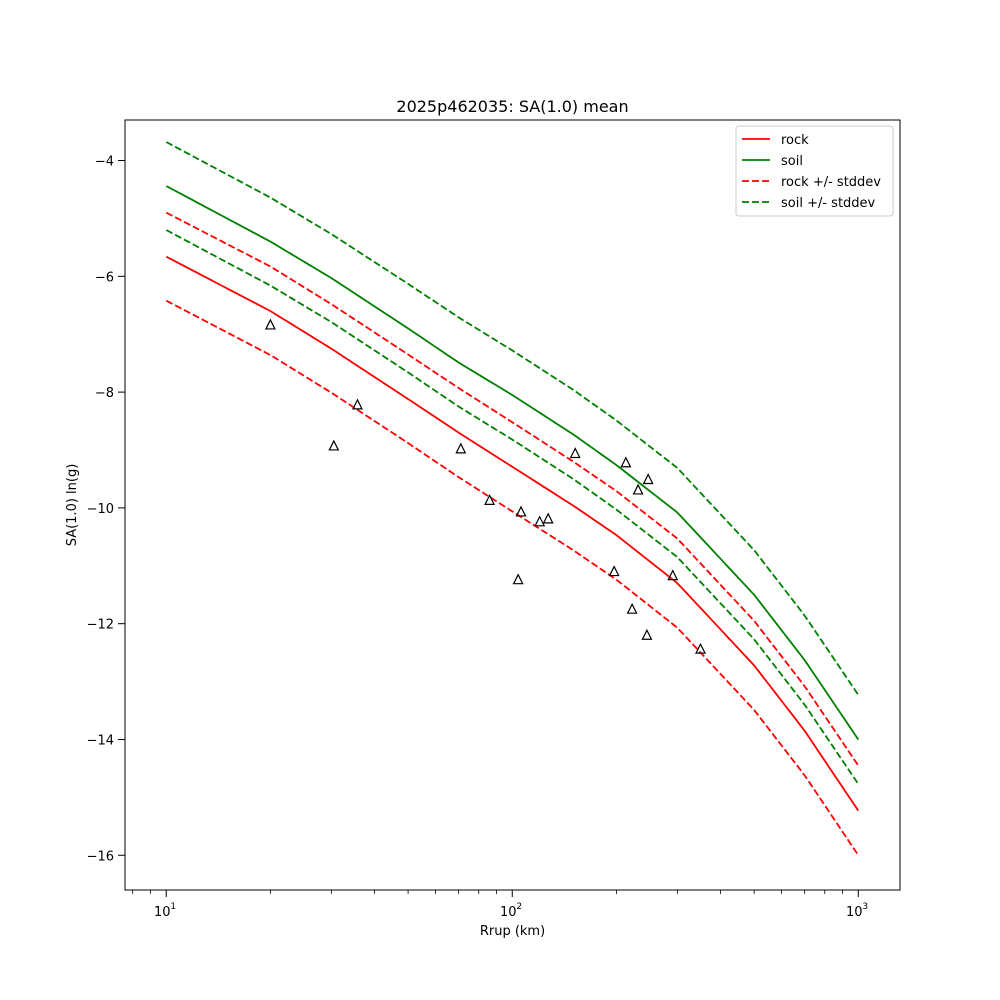 This screenshot has width=1000, height=1000. I want to click on y-tick-label: −16, so click(100, 856).